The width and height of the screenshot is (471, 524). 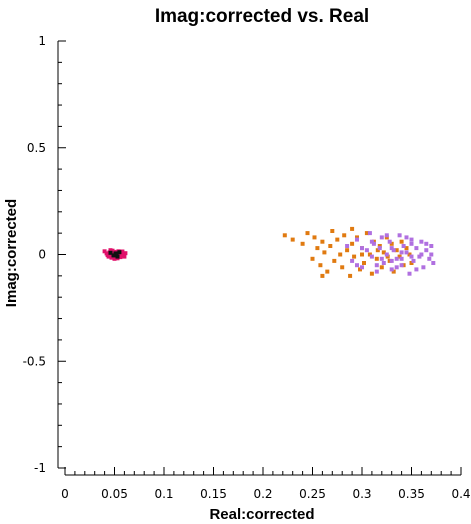 What do you see at coordinates (36, 148) in the screenshot?
I see `y-tick-label: 0.5` at bounding box center [36, 148].